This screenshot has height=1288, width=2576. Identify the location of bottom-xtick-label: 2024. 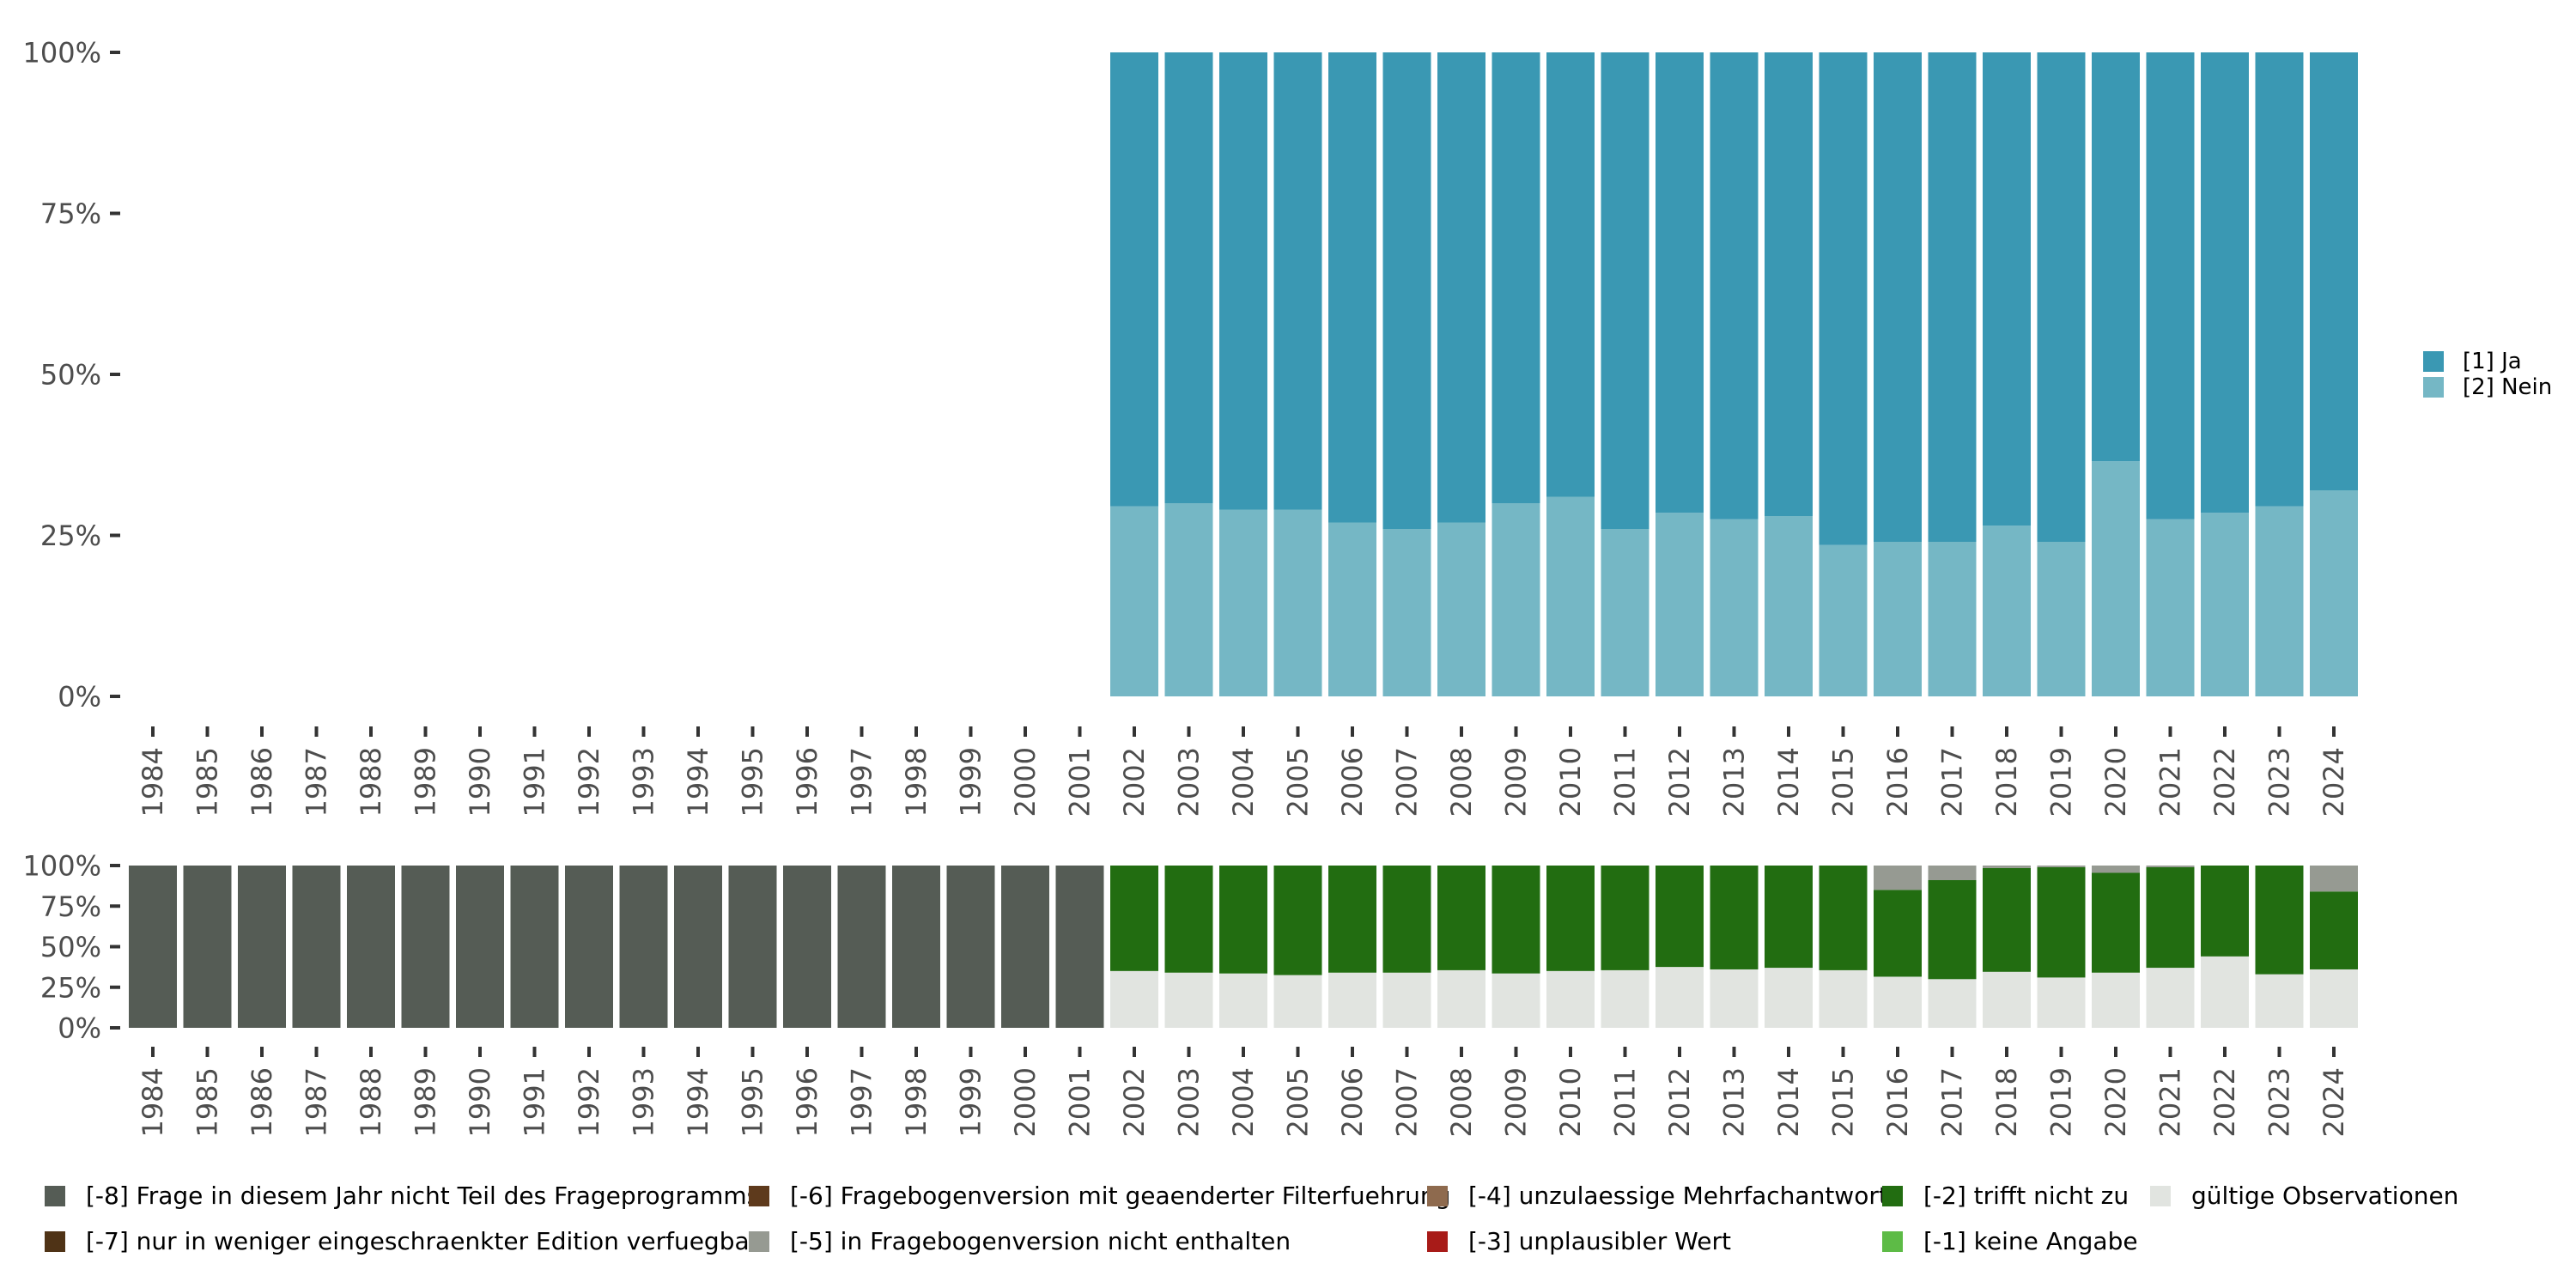
(2334, 1102).